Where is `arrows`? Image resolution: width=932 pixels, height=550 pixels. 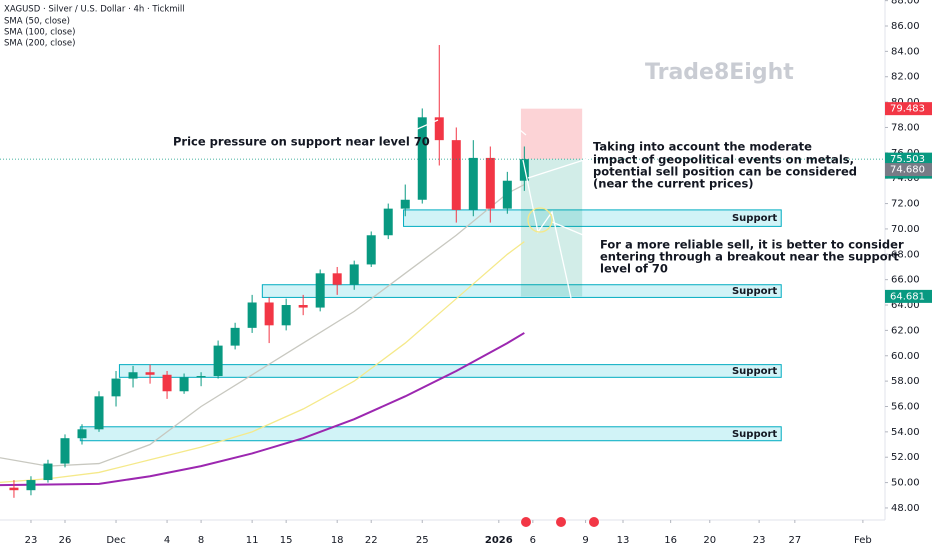 arrows is located at coordinates (493, 186).